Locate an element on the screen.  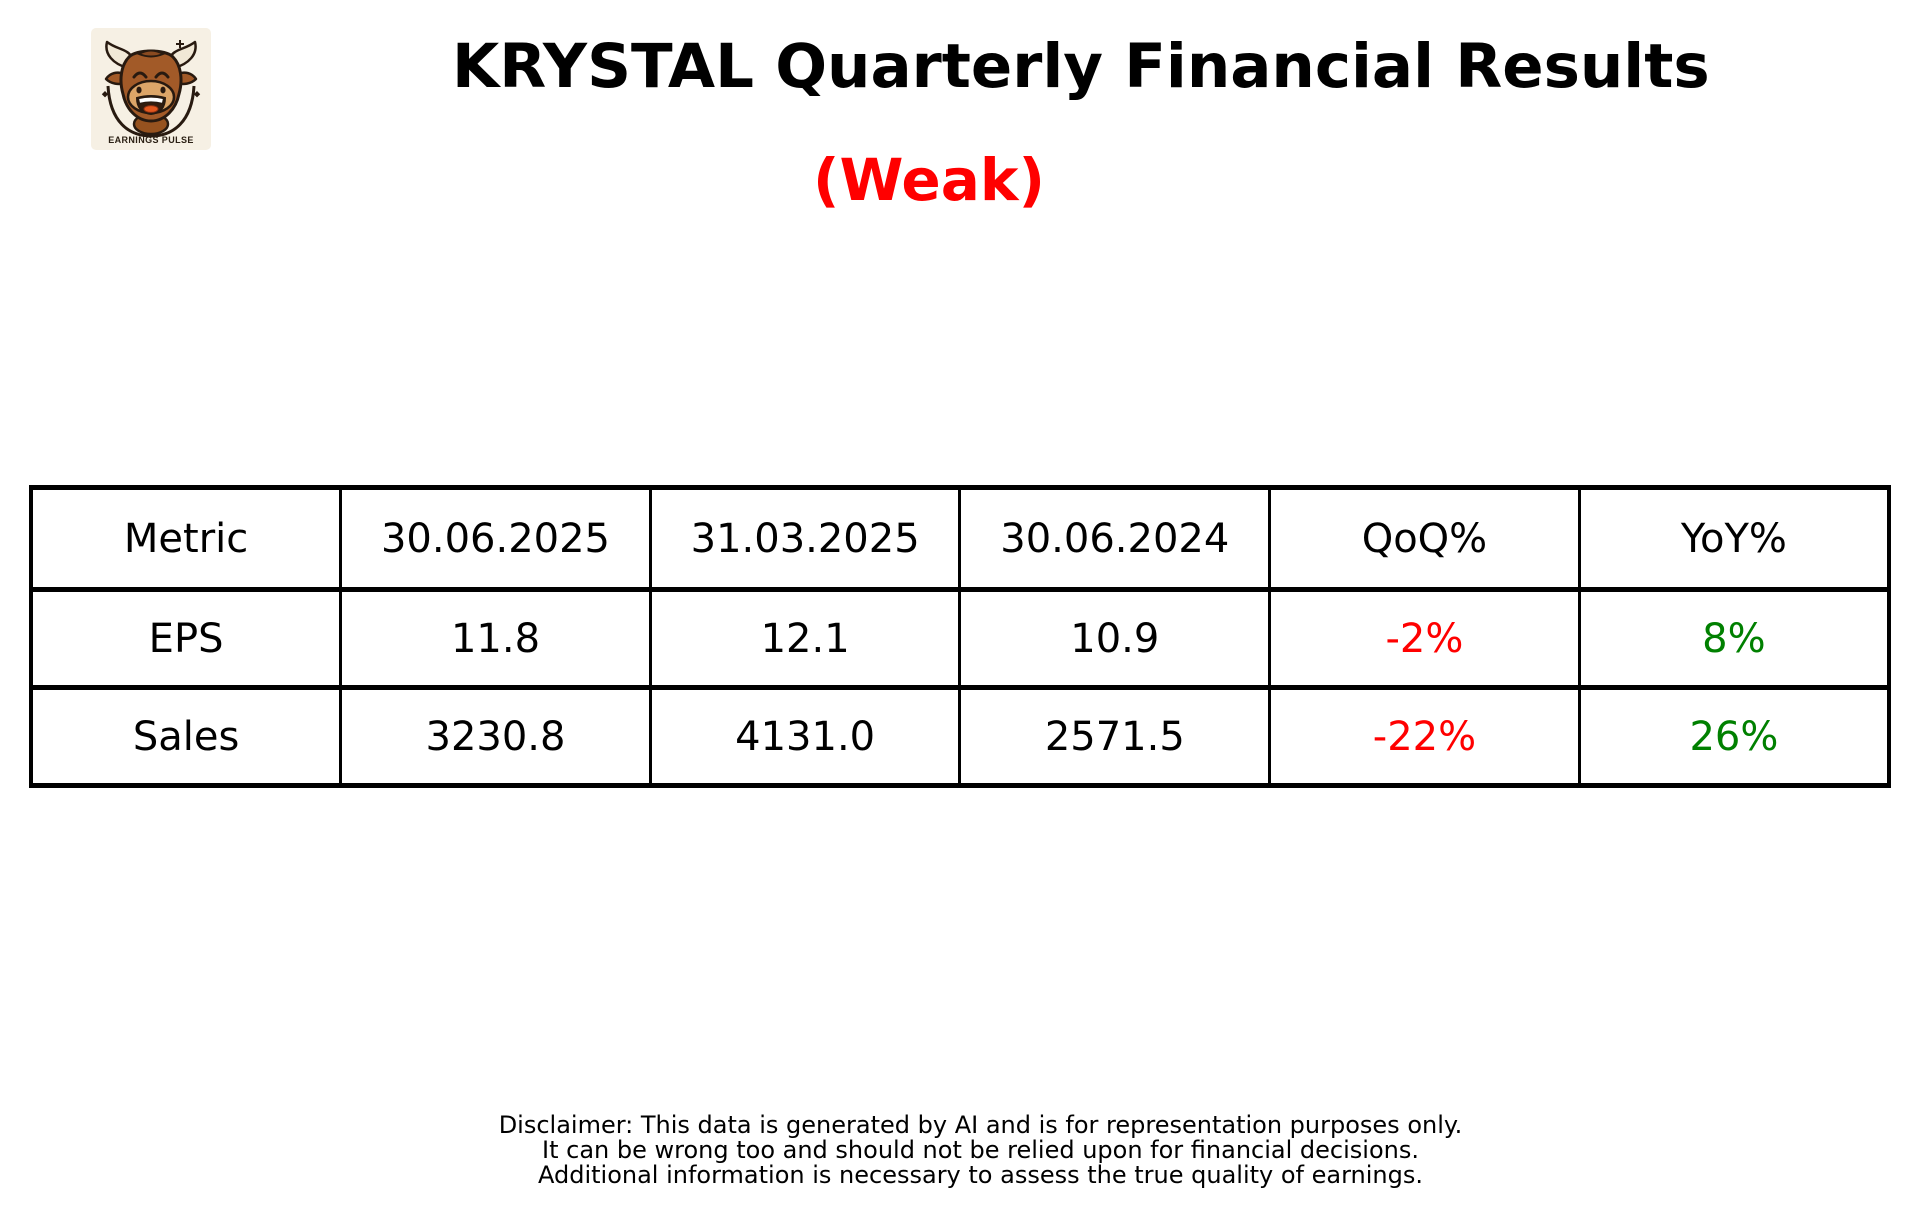
table-row-eps: EPS 11.8 12.1 10.9 -2% 8% is located at coordinates (960, 638).